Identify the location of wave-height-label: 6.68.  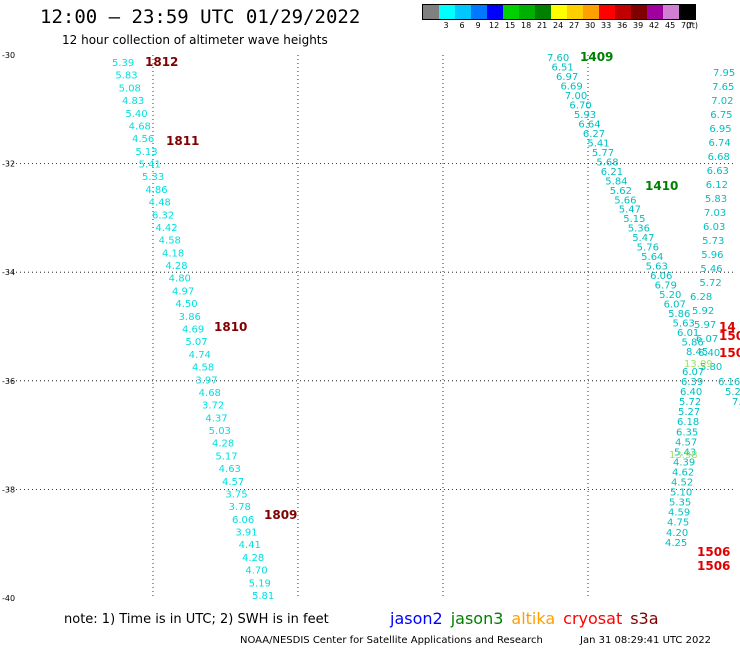
(719, 157).